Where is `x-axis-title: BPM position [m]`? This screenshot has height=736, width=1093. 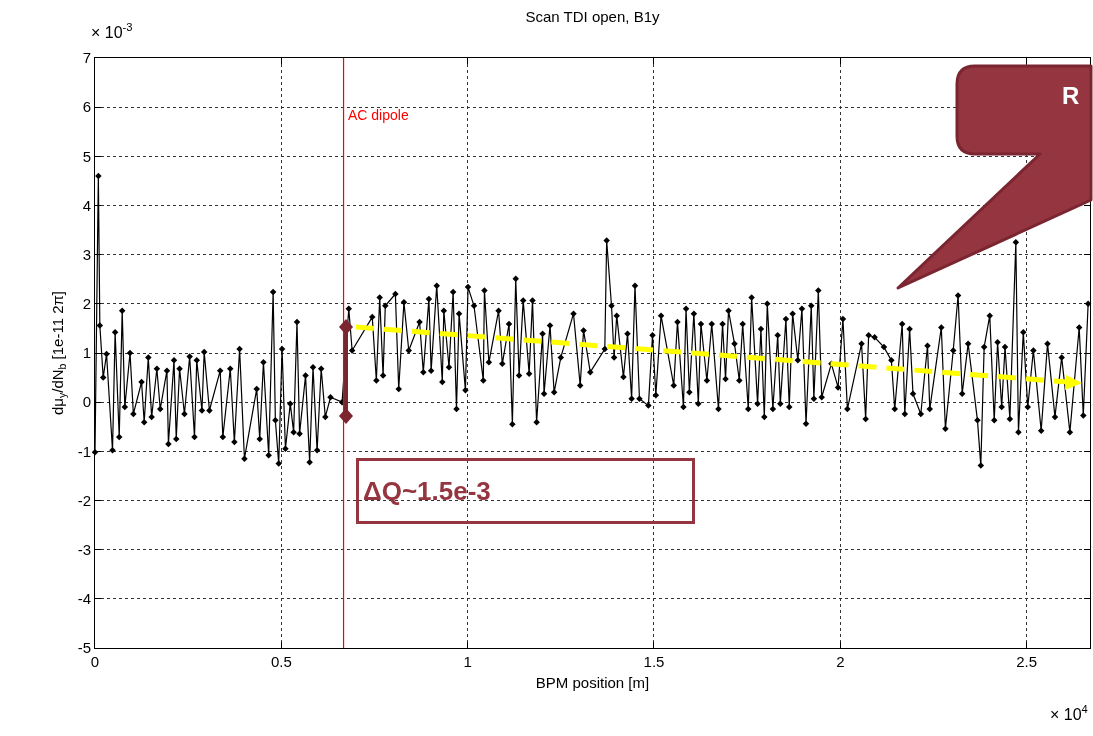
x-axis-title: BPM position [m] is located at coordinates (592, 682).